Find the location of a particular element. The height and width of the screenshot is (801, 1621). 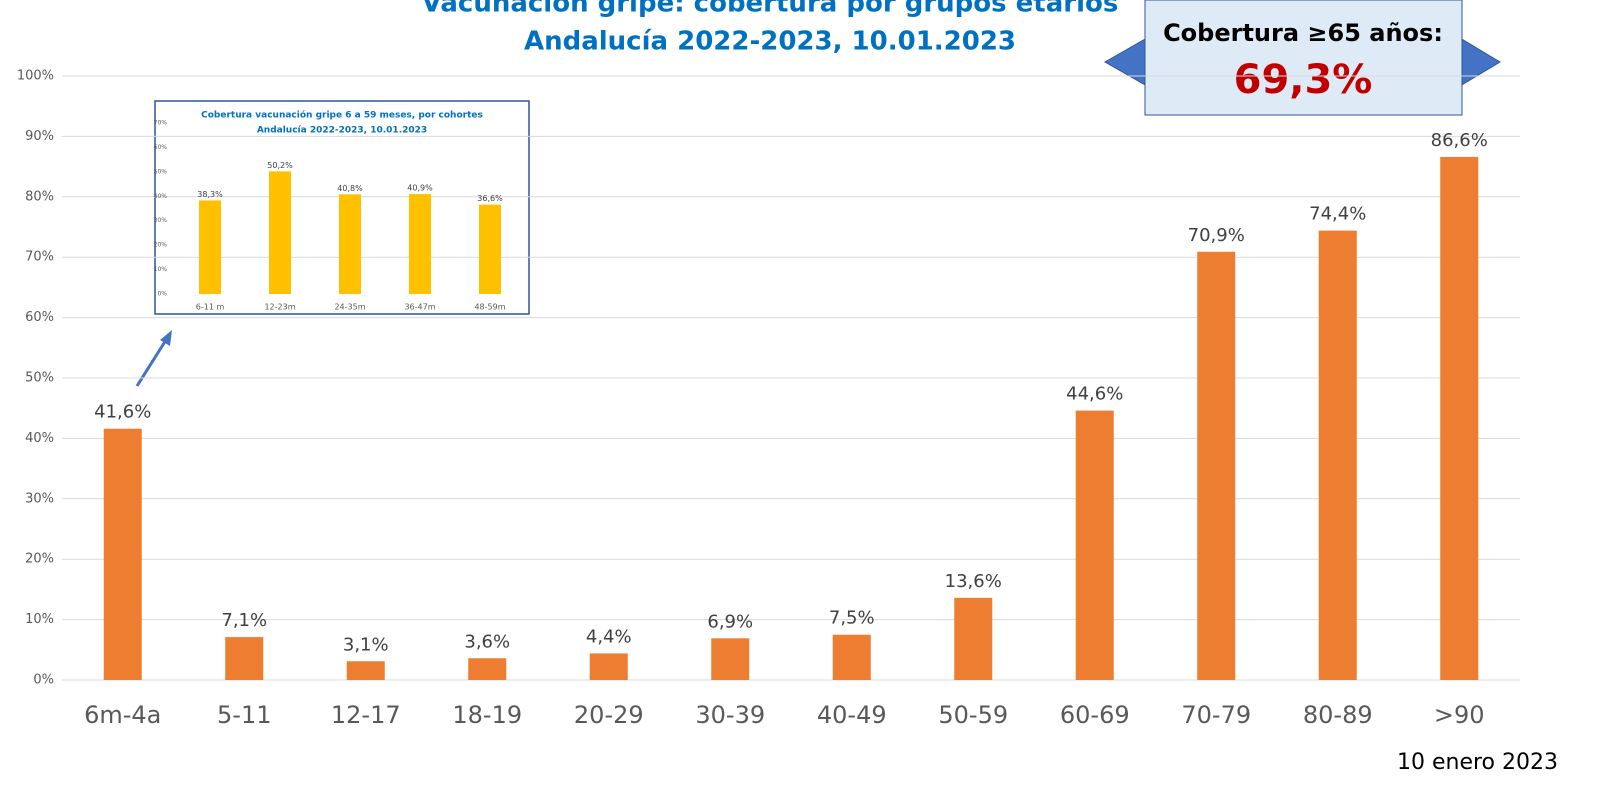

value-label: 6,9% is located at coordinates (730, 621).